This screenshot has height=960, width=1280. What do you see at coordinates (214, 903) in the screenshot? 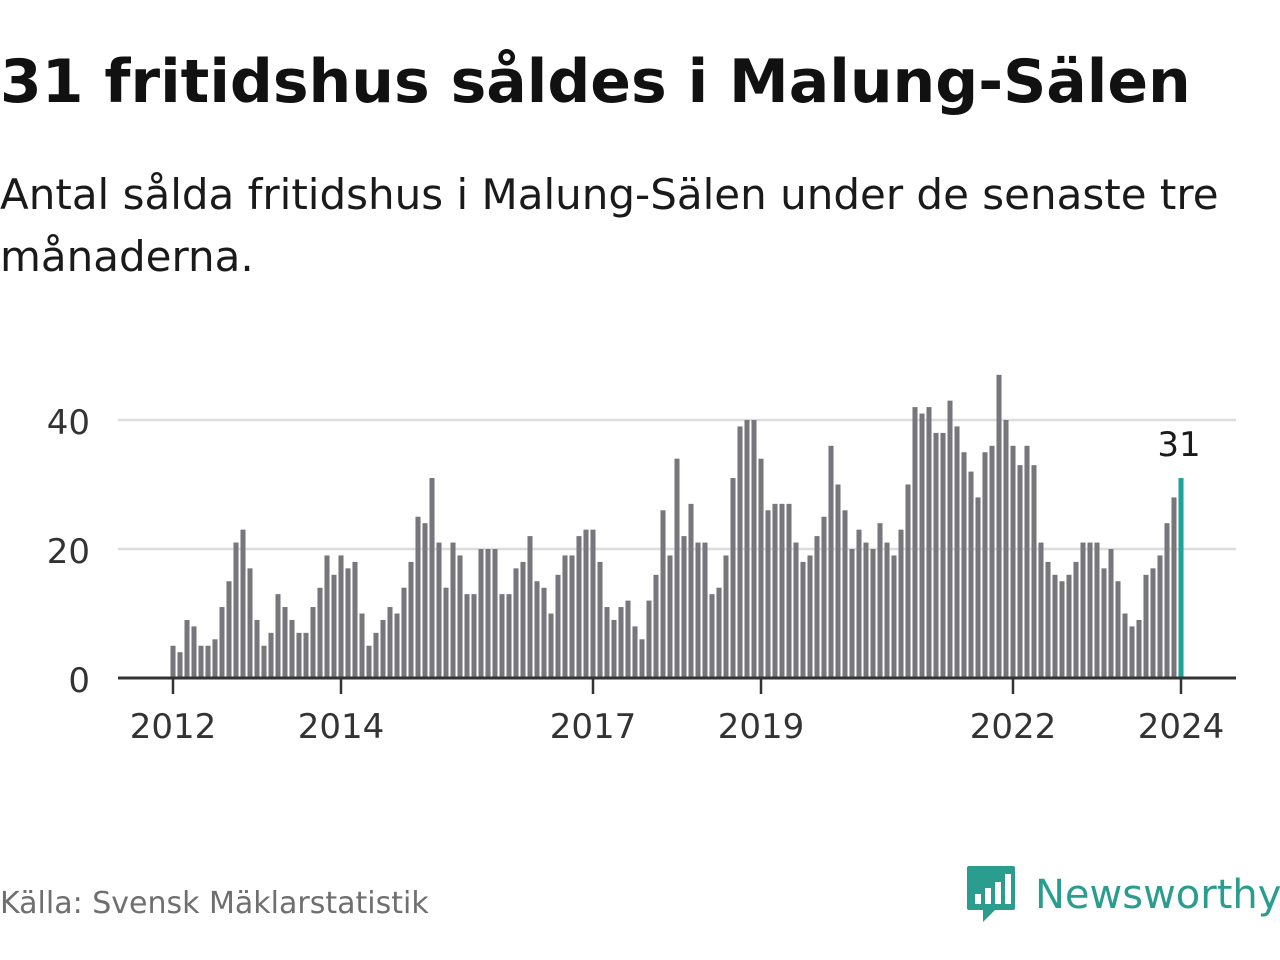
I see `source-note: Källa: Svensk Mäklarstatistik` at bounding box center [214, 903].